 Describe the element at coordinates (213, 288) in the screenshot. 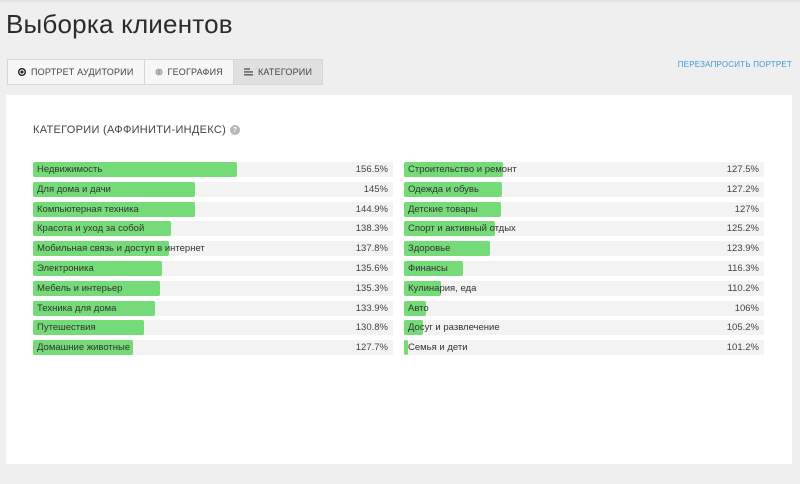

I see `category-row: Мебель и интерьер 135.3%` at that location.